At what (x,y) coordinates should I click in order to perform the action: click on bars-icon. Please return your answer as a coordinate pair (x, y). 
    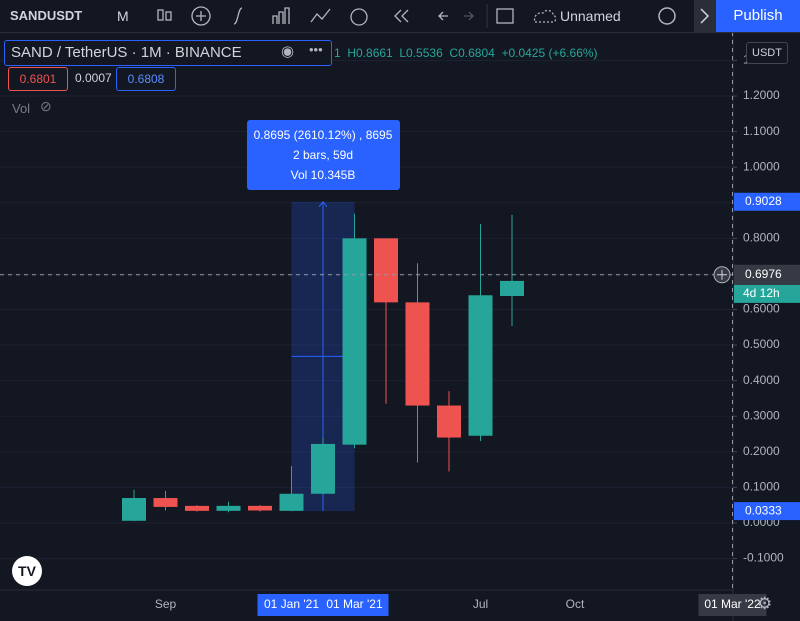
    Looking at the image, I should click on (281, 15).